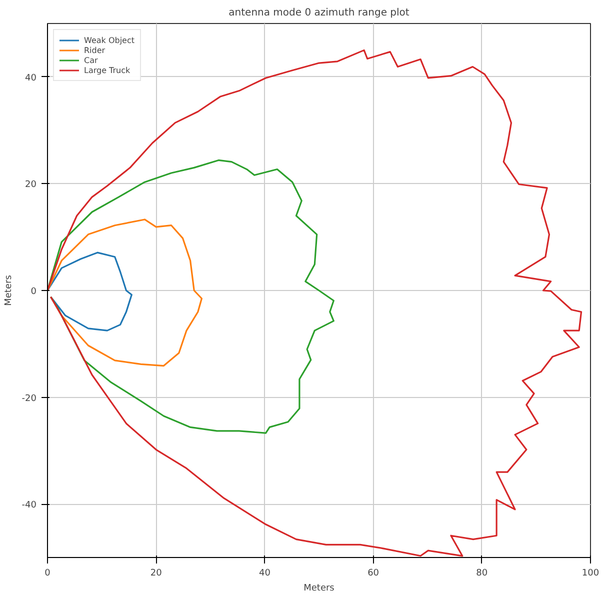 The height and width of the screenshot is (601, 608). I want to click on x-tick-label: 80, so click(482, 573).